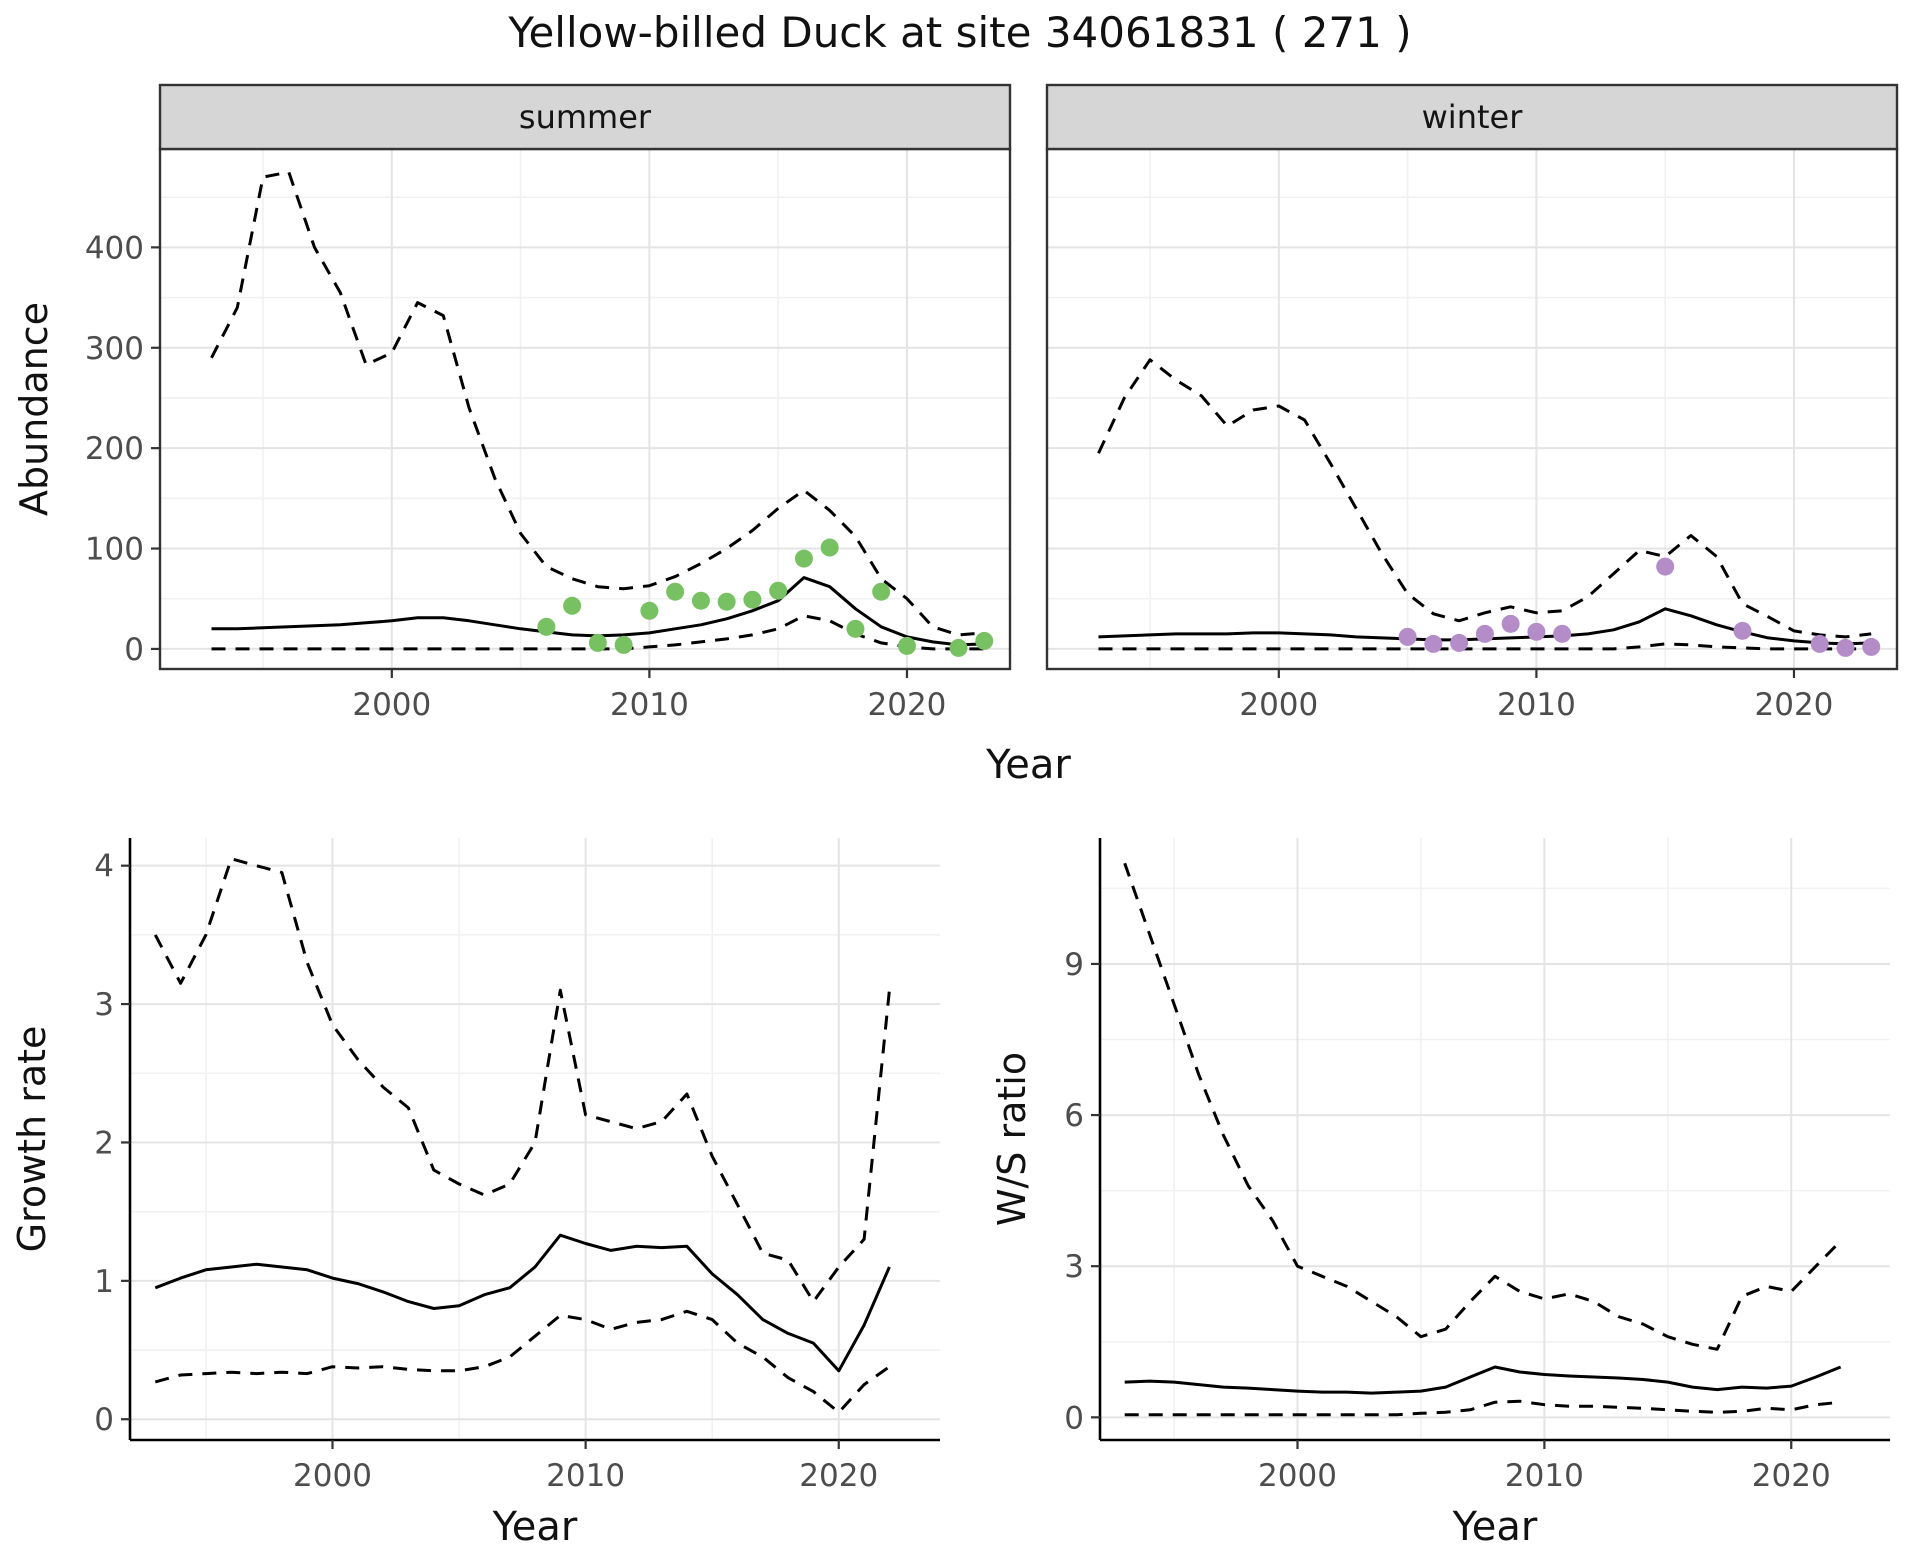 The image size is (1920, 1560). I want to click on x-axis-label-growth: Year, so click(535, 1527).